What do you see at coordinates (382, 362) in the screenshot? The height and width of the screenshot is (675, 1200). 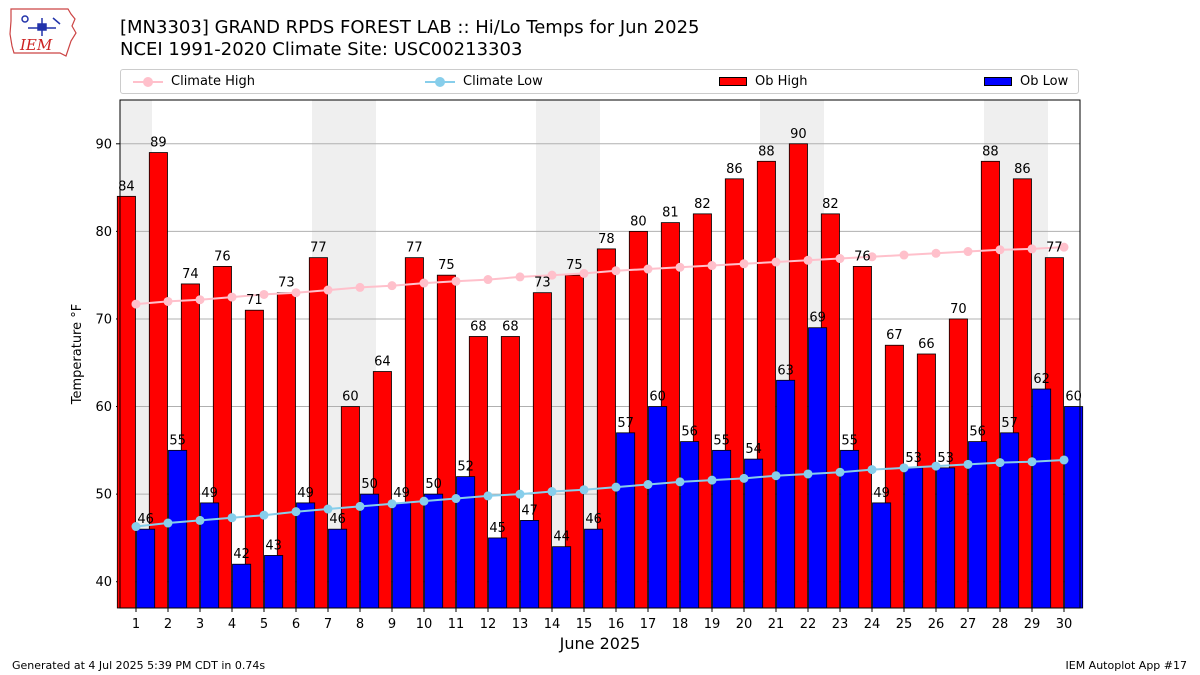 I see `ob-high-data-label: 64` at bounding box center [382, 362].